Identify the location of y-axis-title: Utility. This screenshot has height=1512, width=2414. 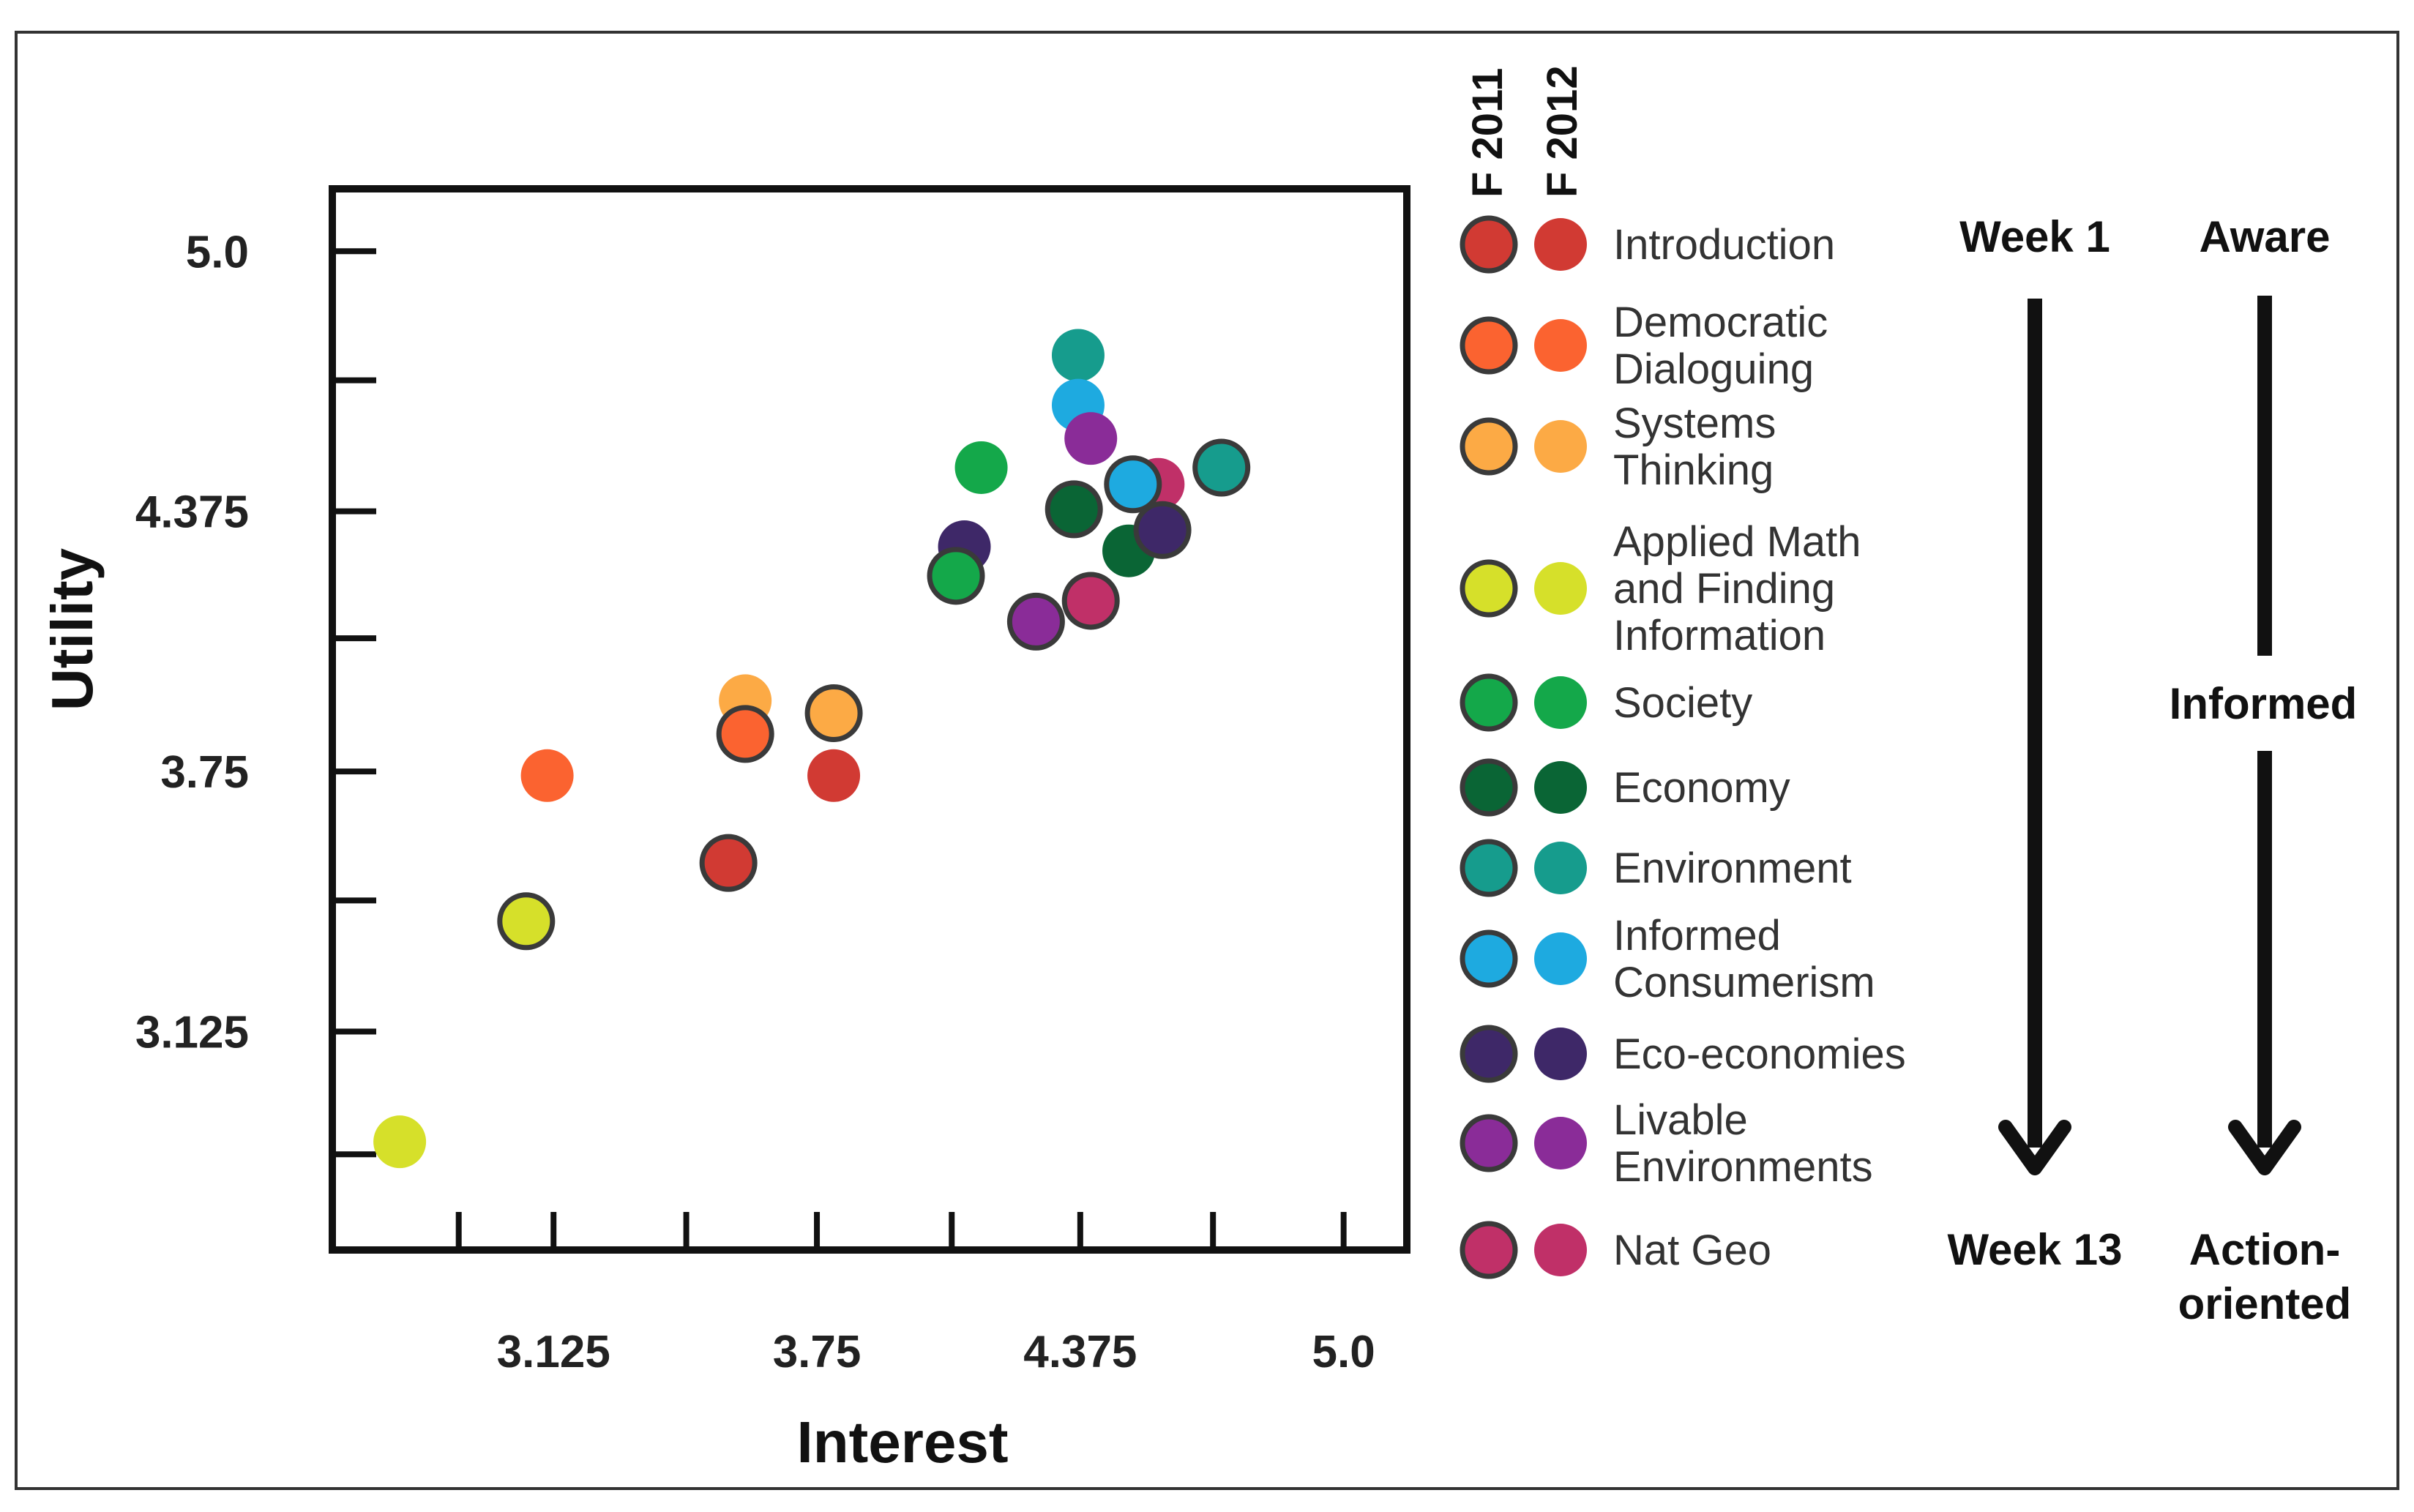
(72, 629).